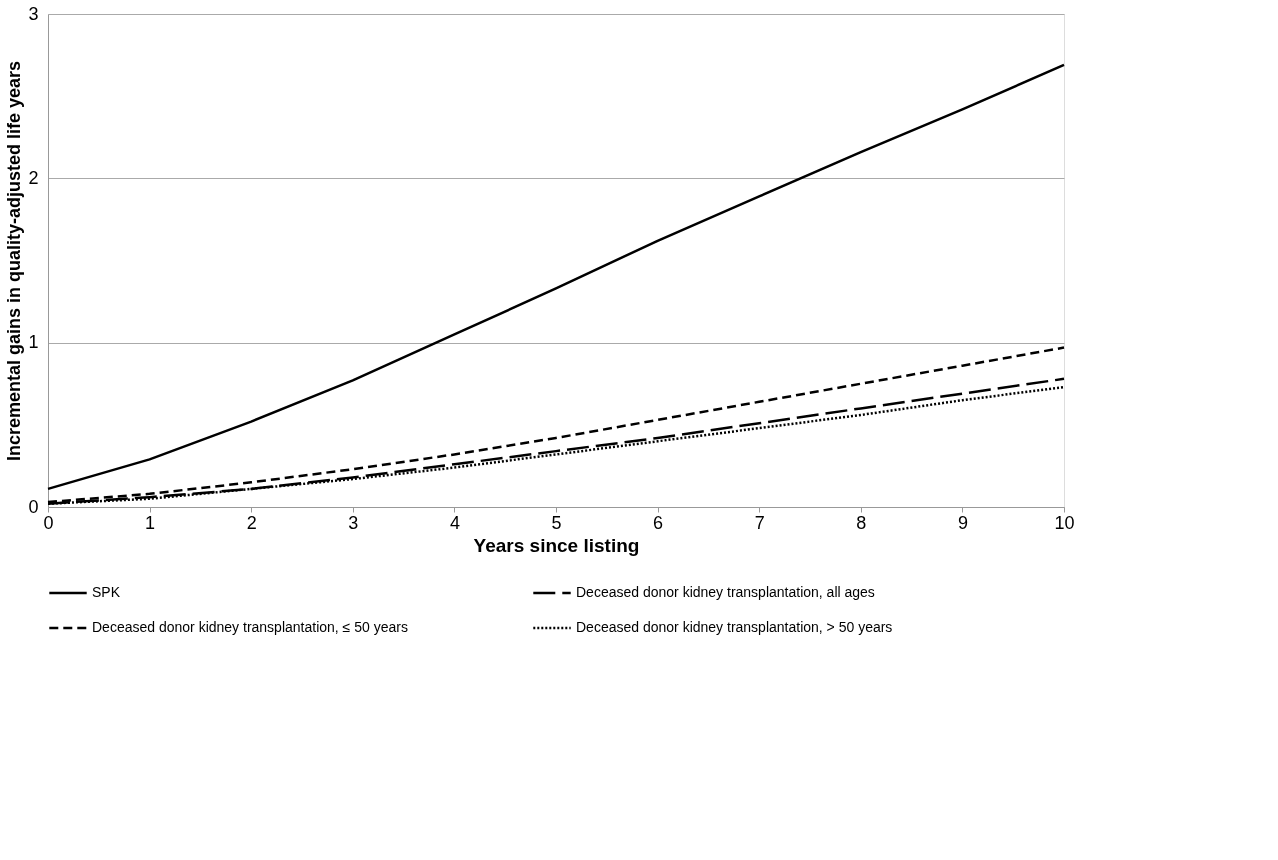  Describe the element at coordinates (251, 522) in the screenshot. I see `x-tick-label: 2` at that location.